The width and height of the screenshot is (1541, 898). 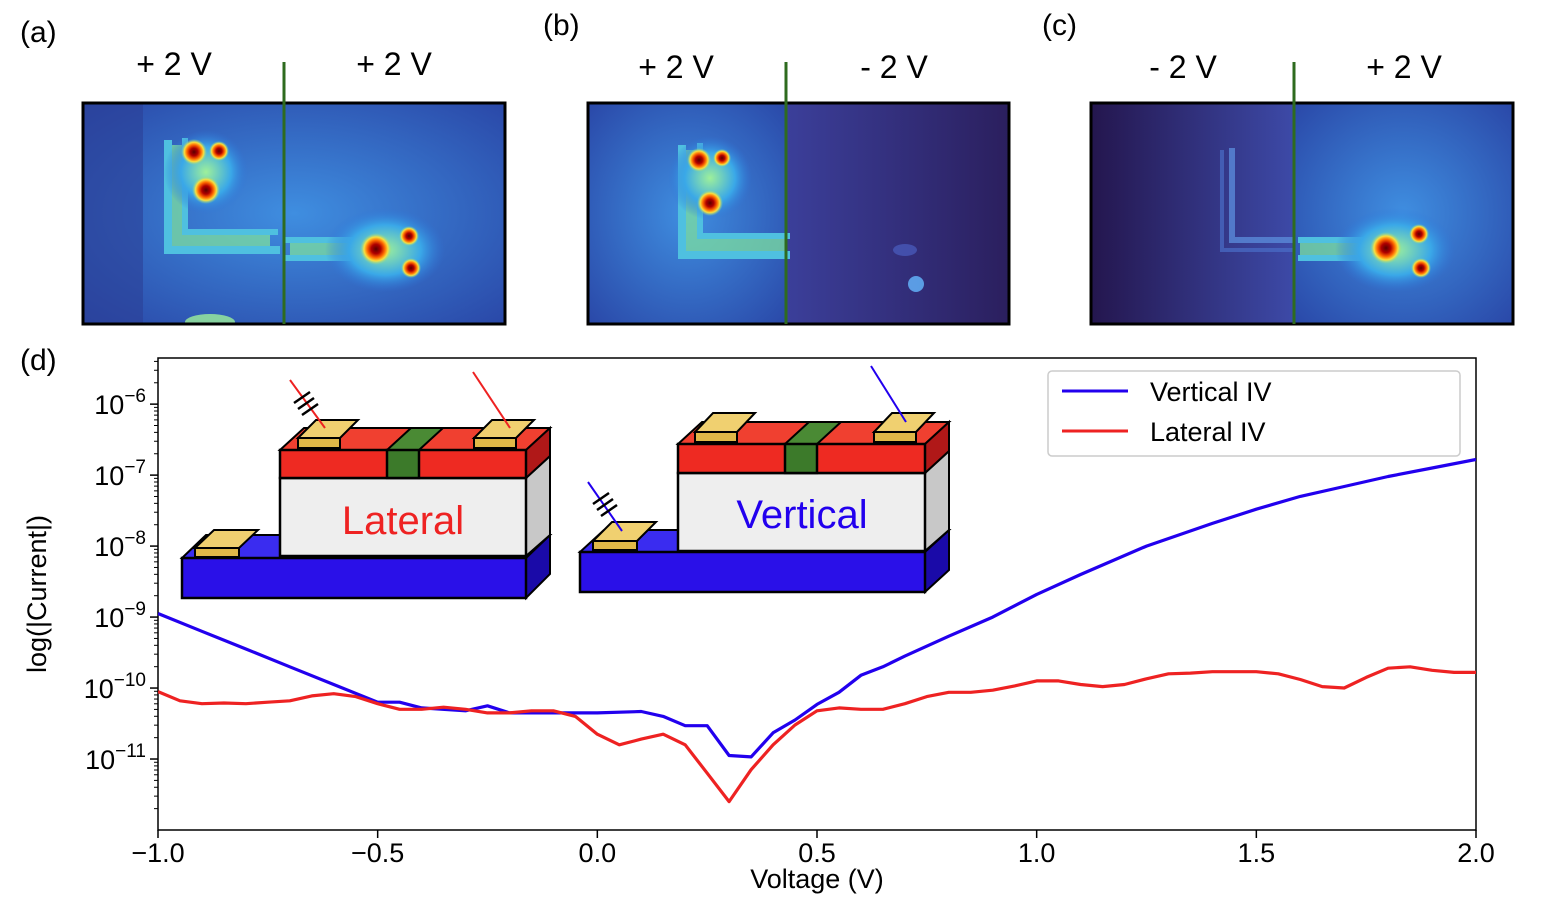 I want to click on lateral-probe-left, so click(x=307, y=404).